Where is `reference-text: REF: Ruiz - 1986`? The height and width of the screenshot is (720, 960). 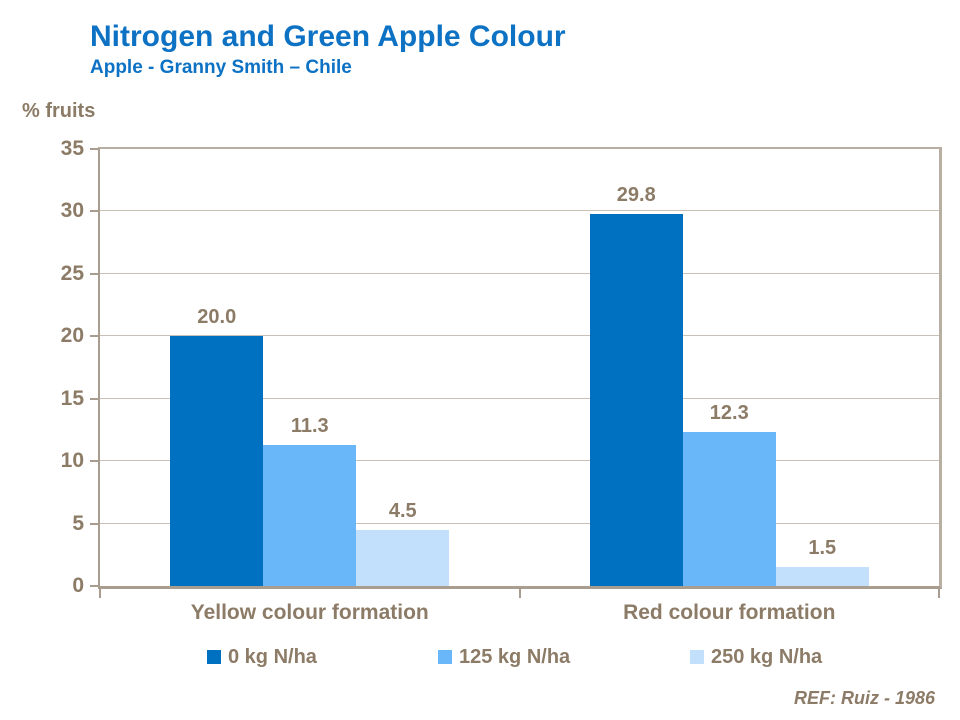
reference-text: REF: Ruiz - 1986 is located at coordinates (864, 698).